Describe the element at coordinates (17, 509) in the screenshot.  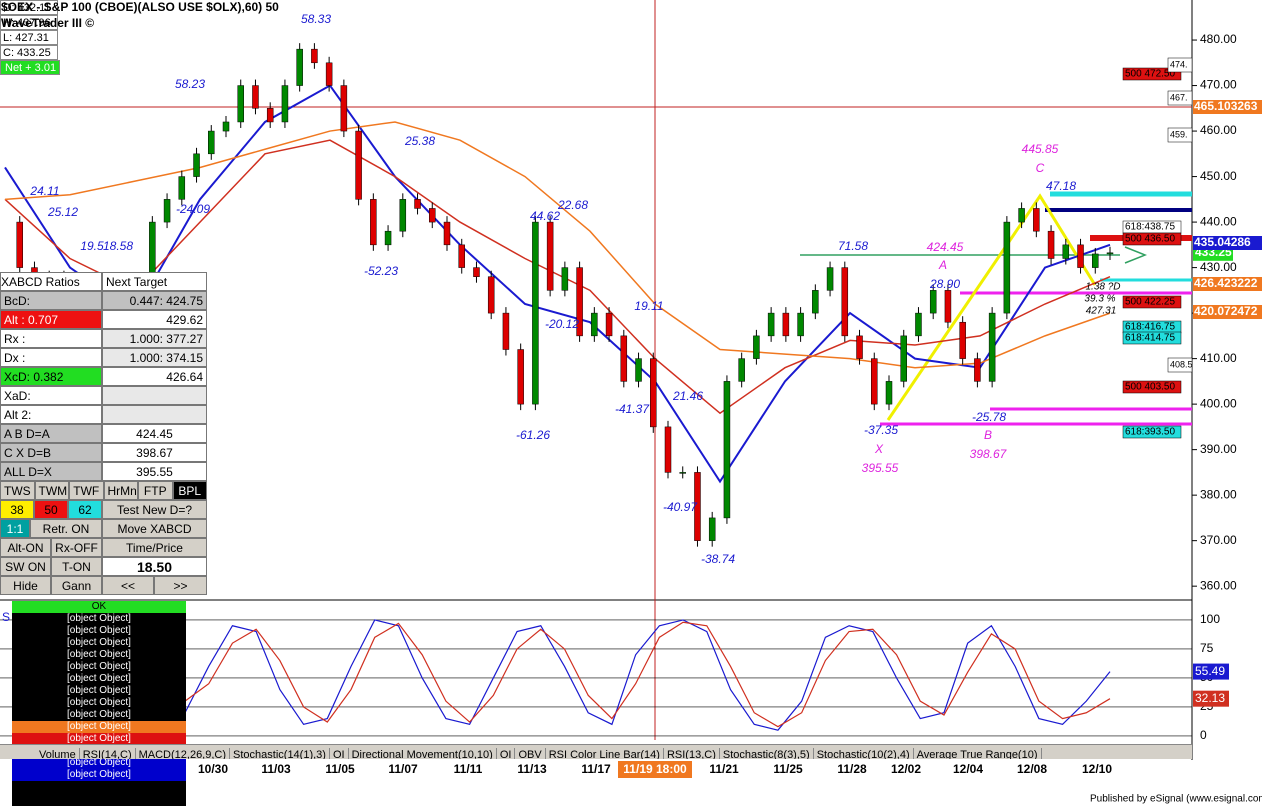
I see `panel-button: 38` at that location.